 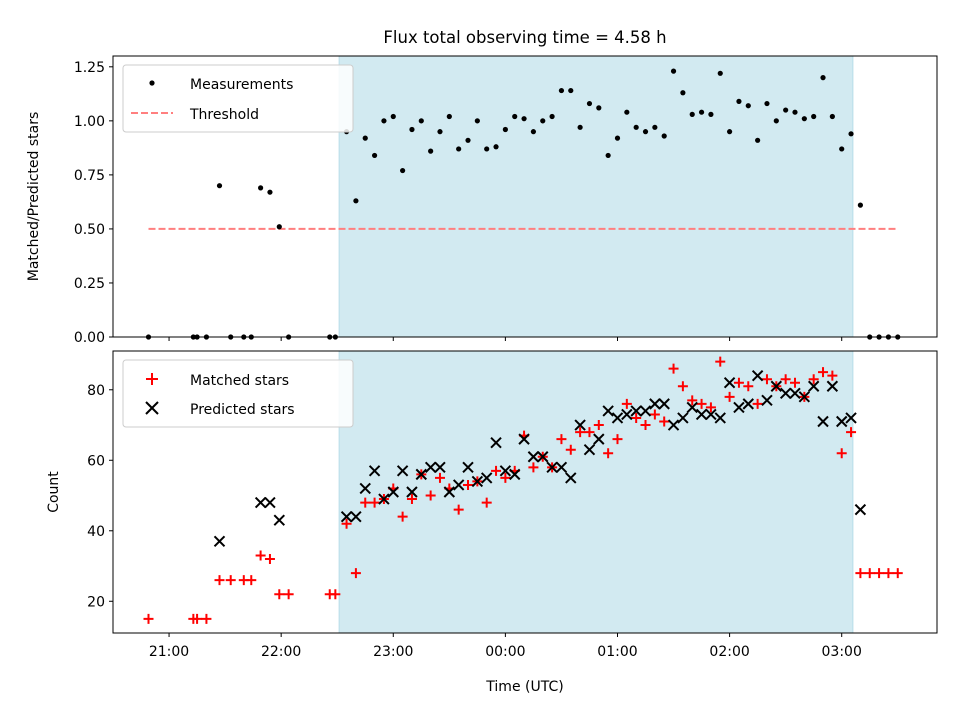 What do you see at coordinates (89, 176) in the screenshot?
I see `y-tick-label: 0.75` at bounding box center [89, 176].